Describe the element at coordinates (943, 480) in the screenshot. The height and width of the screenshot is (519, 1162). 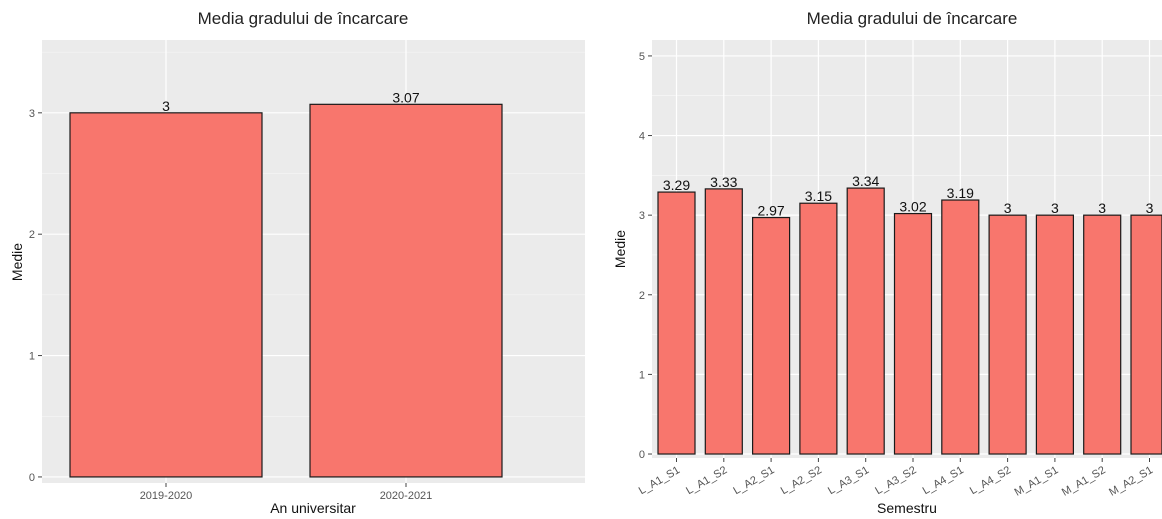
I see `x-tick-label: L_A4_S1` at that location.